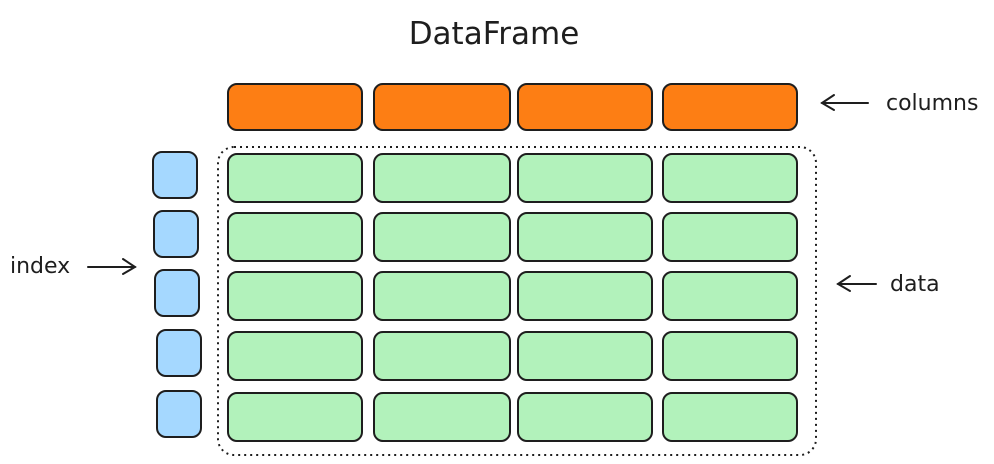 This screenshot has height=464, width=994. I want to click on columns-group, so click(512, 107).